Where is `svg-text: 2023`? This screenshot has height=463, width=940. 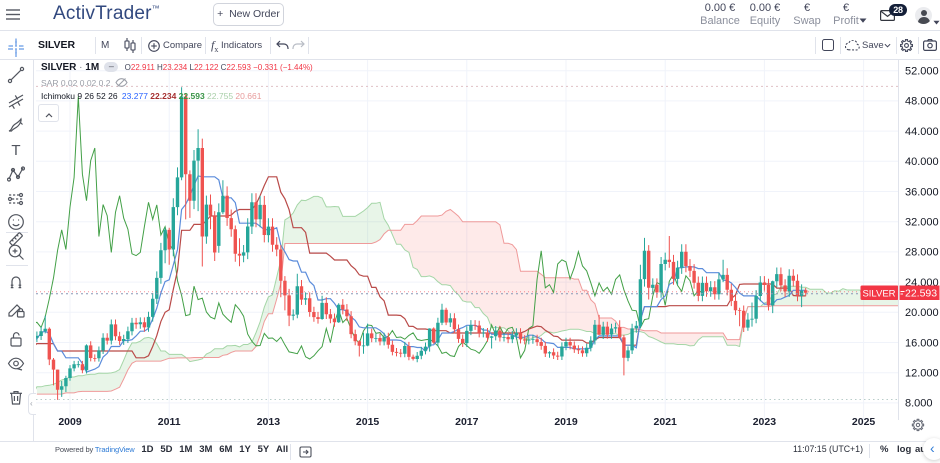 svg-text: 2023 is located at coordinates (765, 422).